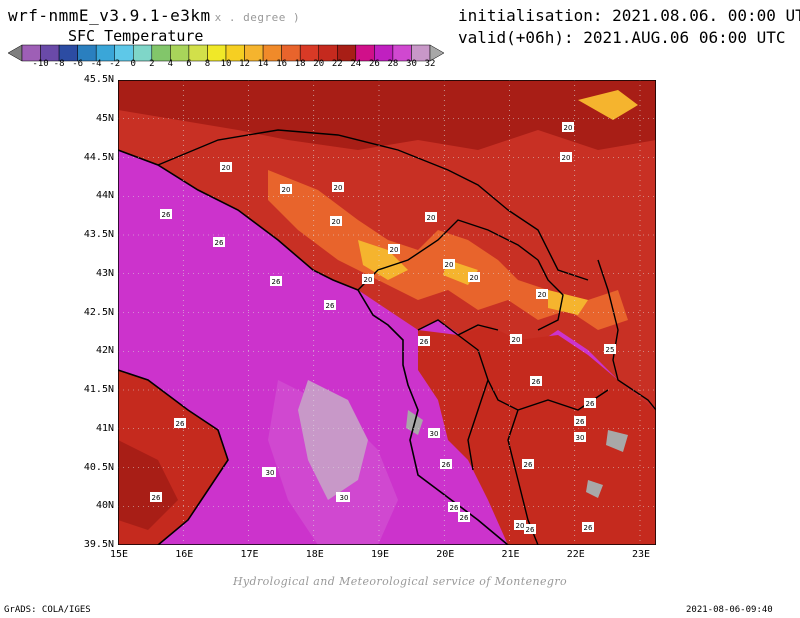 The image size is (800, 618). What do you see at coordinates (729, 610) in the screenshot?
I see `timestamp: 2021-08-06-09:40` at bounding box center [729, 610].